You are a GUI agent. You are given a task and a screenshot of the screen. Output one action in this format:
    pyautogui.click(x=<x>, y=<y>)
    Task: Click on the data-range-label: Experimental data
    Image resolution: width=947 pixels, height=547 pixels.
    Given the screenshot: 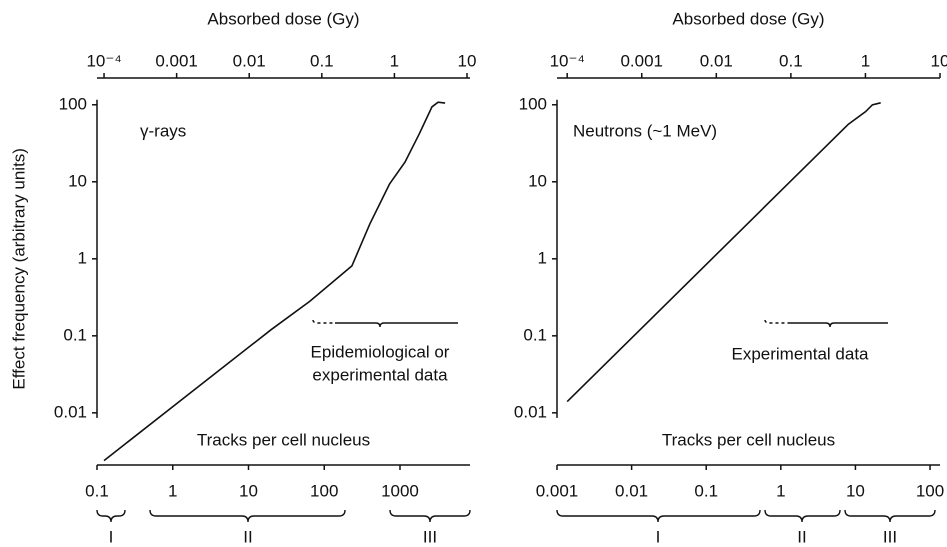 What is the action you would take?
    pyautogui.click(x=800, y=353)
    